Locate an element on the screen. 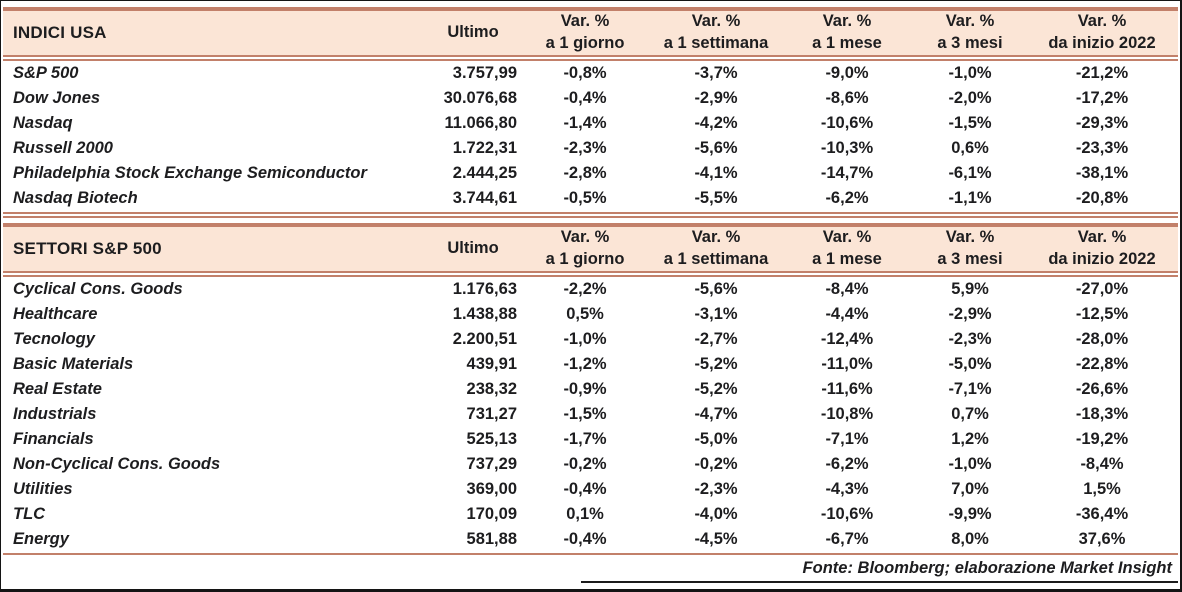 Image resolution: width=1182 pixels, height=592 pixels. col-header-var-1-settimana: Var. % a 1 settimana is located at coordinates (716, 249).